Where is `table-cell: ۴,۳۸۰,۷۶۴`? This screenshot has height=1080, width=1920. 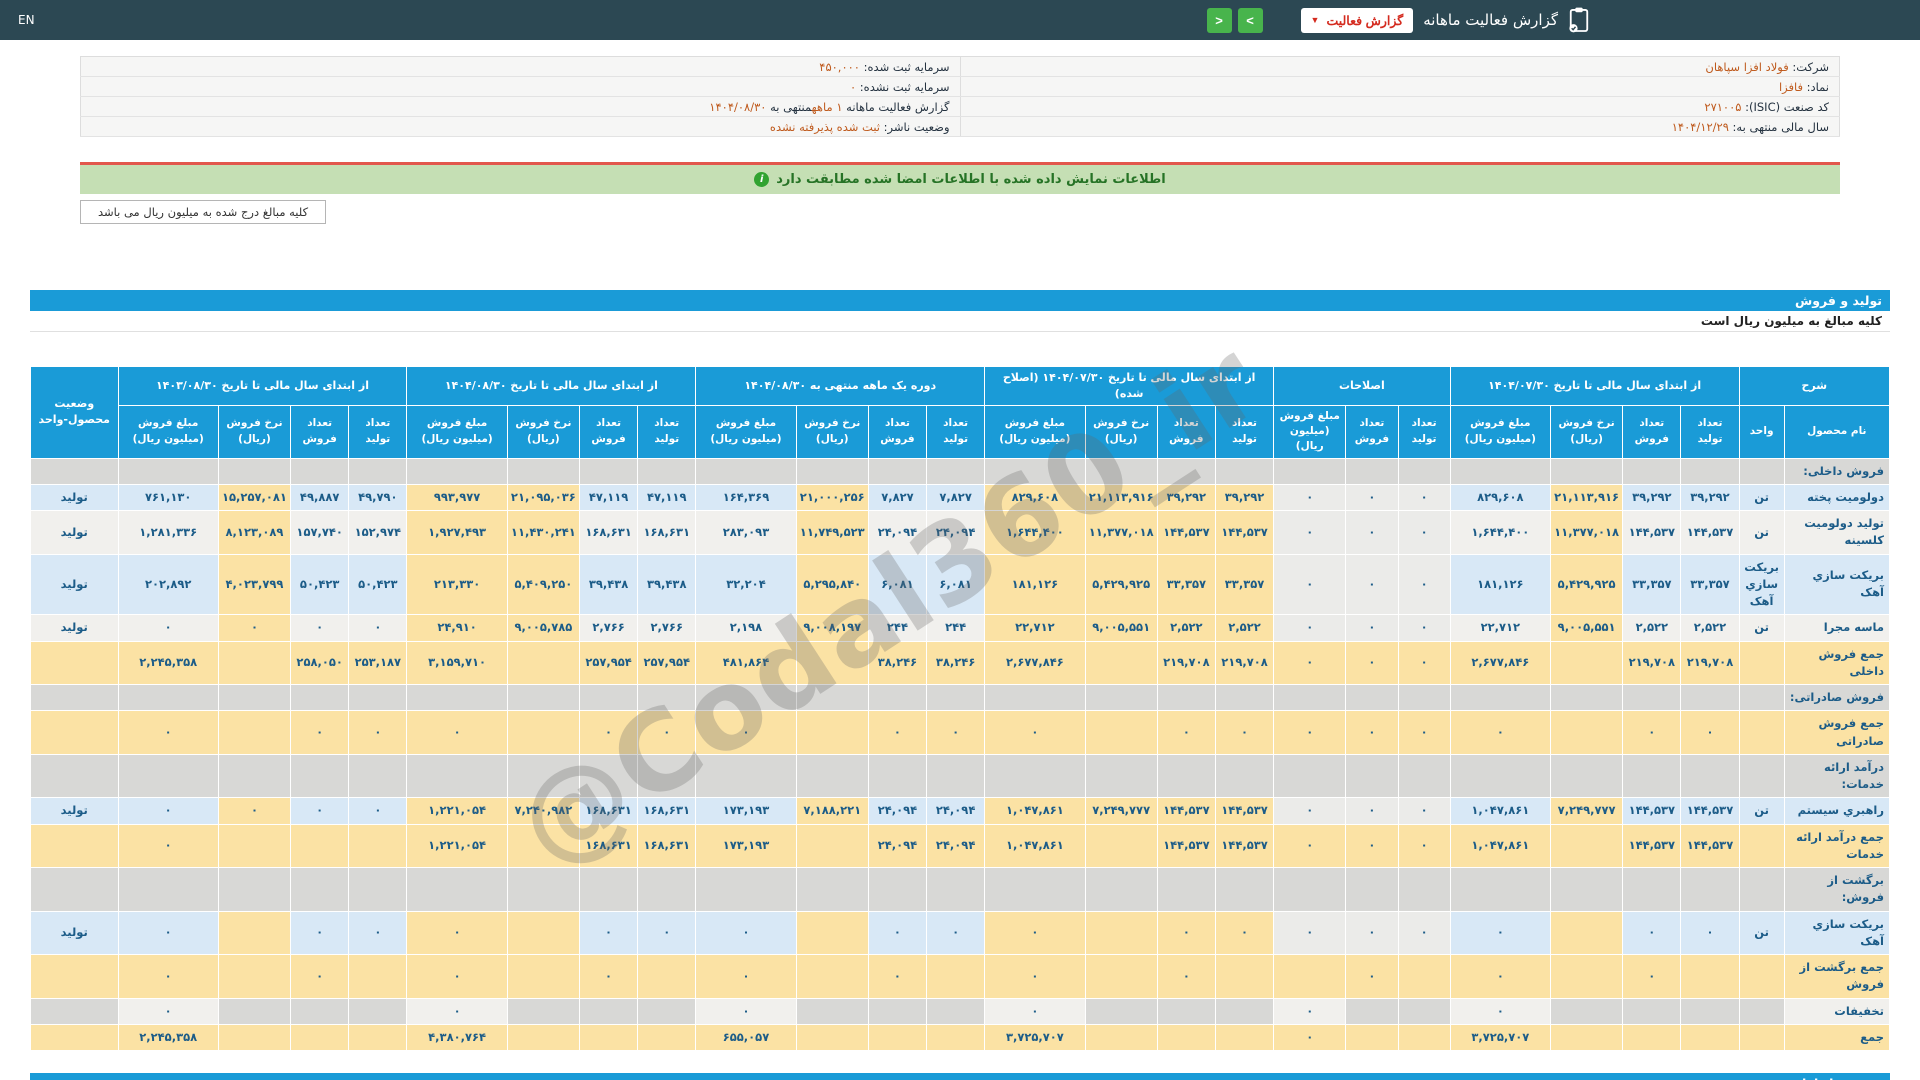 table-cell: ۴,۳۸۰,۷۶۴ is located at coordinates (457, 1037).